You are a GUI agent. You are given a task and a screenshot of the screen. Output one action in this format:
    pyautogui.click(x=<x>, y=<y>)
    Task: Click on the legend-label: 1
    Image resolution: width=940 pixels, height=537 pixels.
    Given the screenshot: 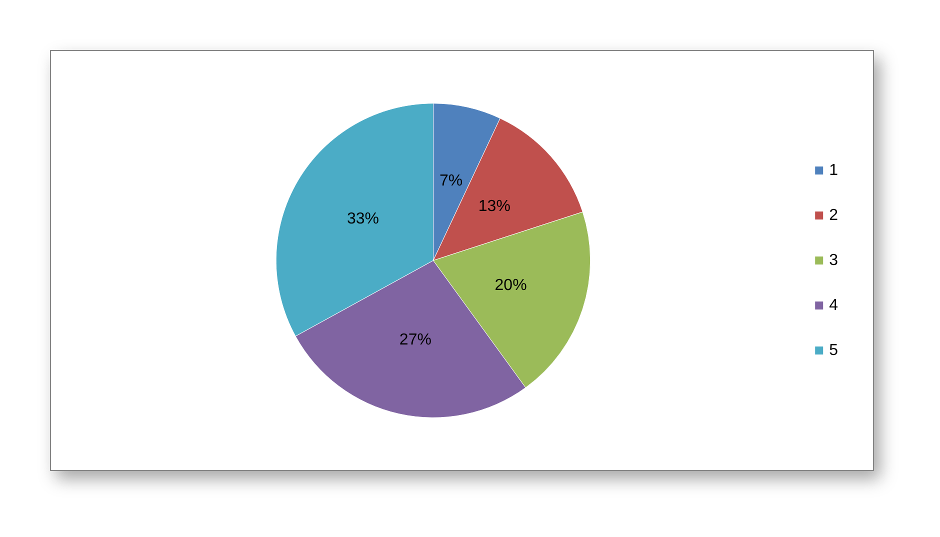 What is the action you would take?
    pyautogui.click(x=833, y=170)
    